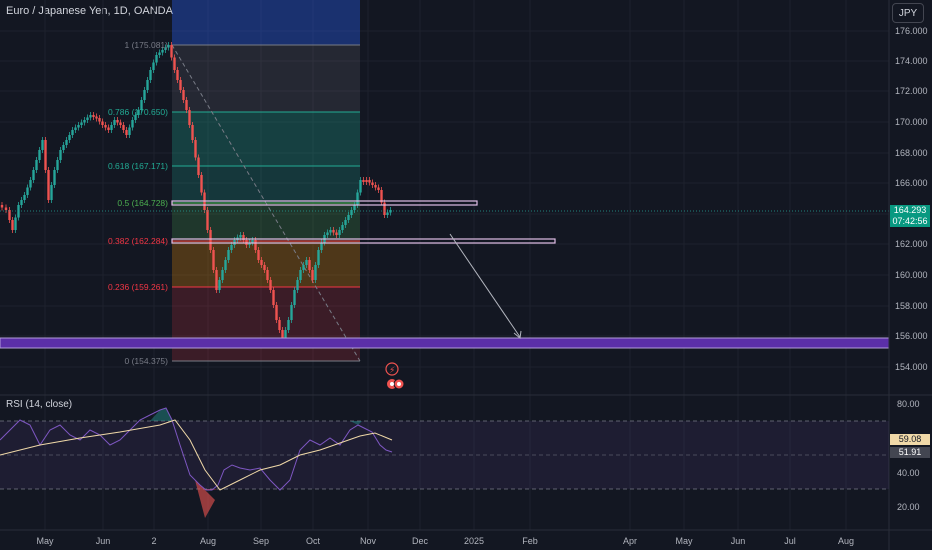 Image resolution: width=932 pixels, height=550 pixels. What do you see at coordinates (266, 181) in the screenshot?
I see `fibonacci-retracement` at bounding box center [266, 181].